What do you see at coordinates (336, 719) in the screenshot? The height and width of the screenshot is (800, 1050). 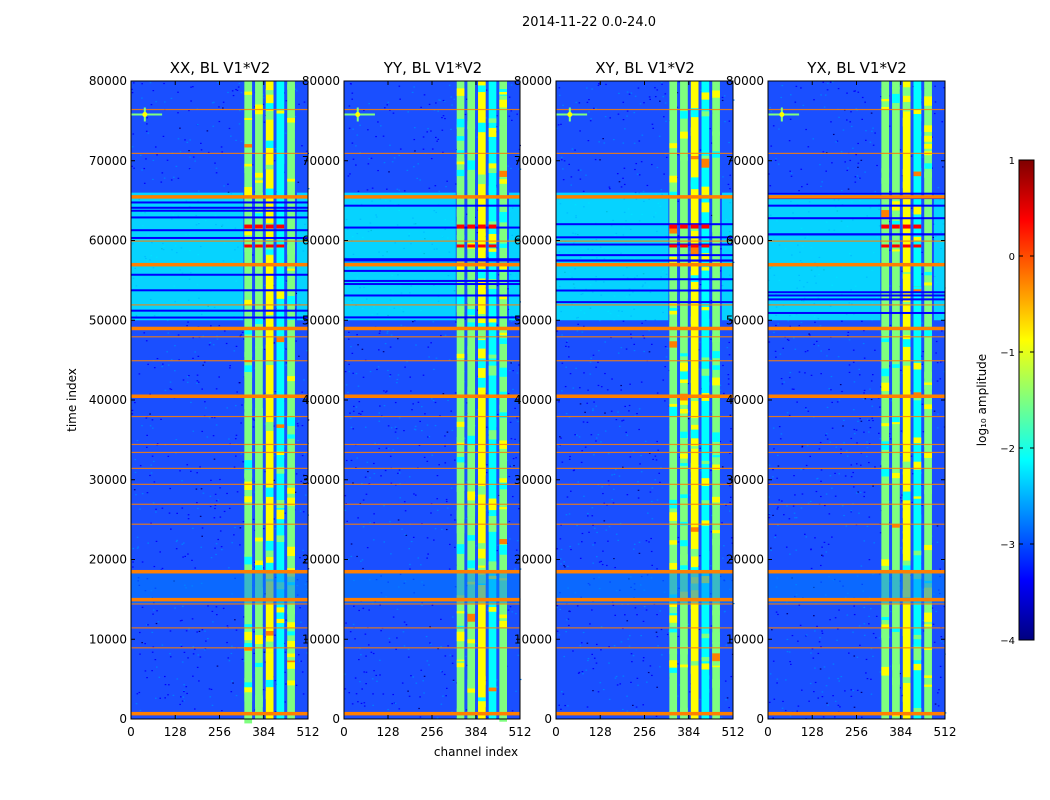 I see `y-tick-label: 0` at bounding box center [336, 719].